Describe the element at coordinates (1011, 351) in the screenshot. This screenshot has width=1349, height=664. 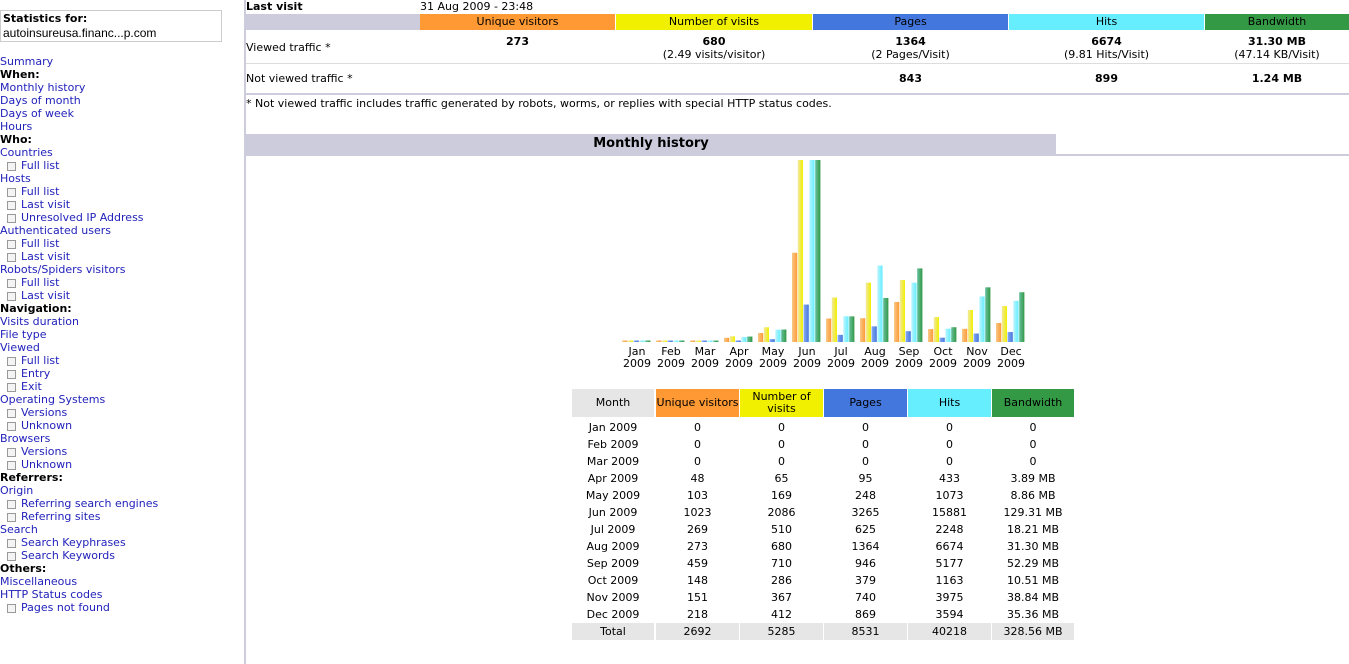
I see `tick-month: Dec` at that location.